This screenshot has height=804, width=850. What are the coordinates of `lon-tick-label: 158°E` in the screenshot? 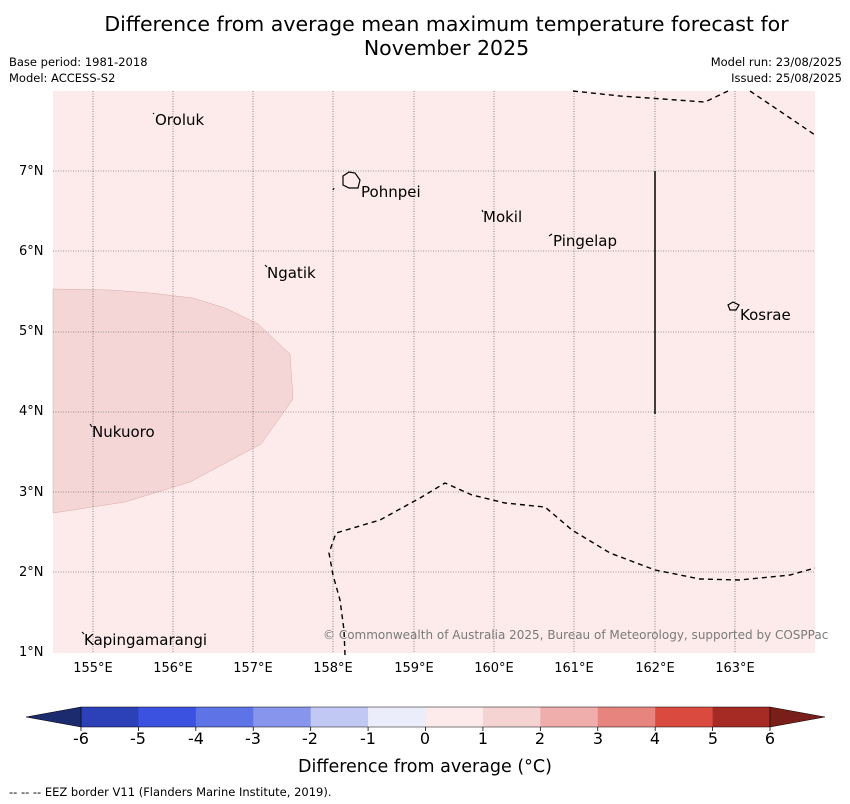 It's located at (333, 668).